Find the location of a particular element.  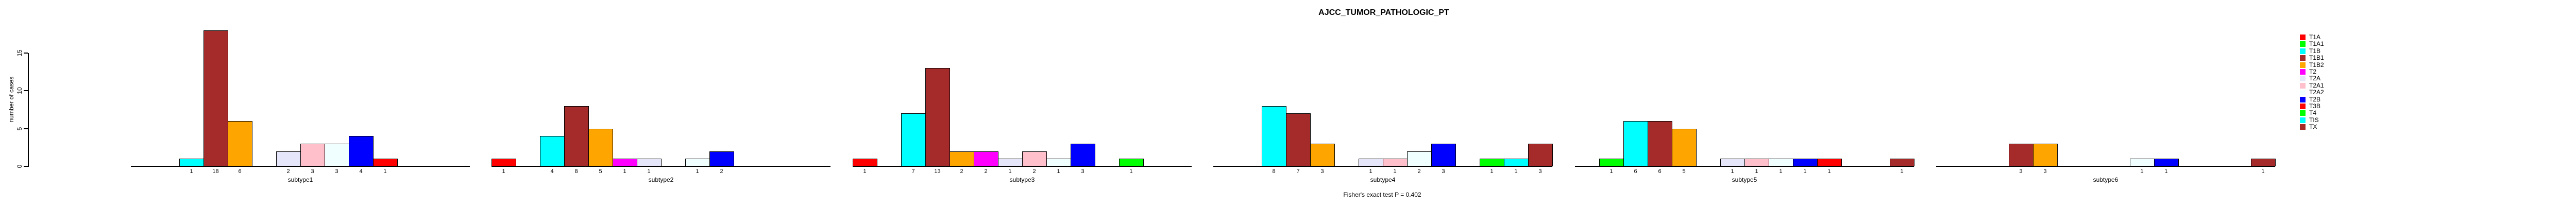

legend-entry-T1A1: T1A1 is located at coordinates (2312, 44).